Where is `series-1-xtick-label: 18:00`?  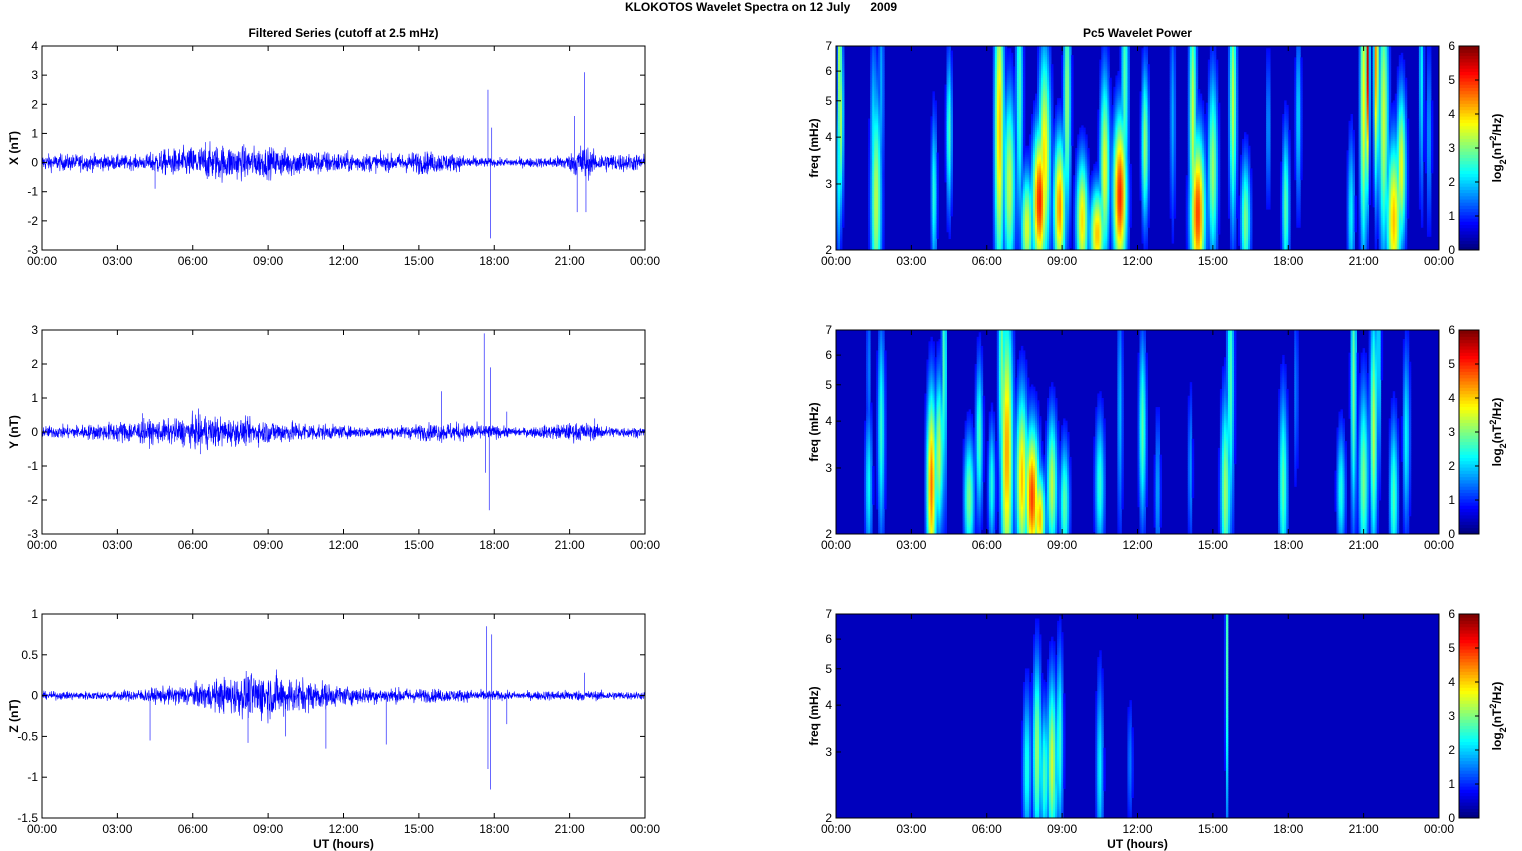
series-1-xtick-label: 18:00 is located at coordinates (494, 261).